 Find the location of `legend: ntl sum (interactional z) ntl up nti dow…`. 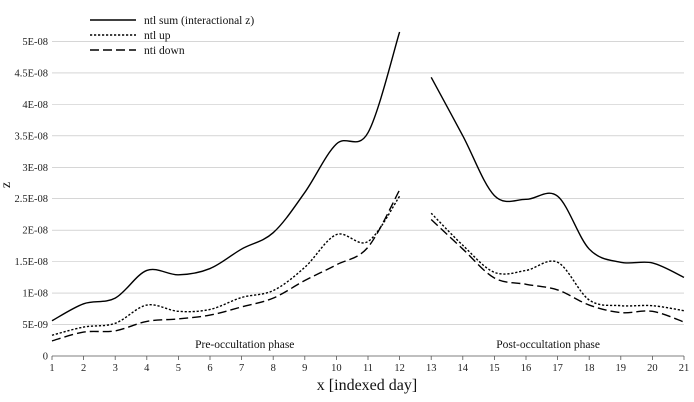

legend: ntl sum (interactional z) ntl up nti dow… is located at coordinates (172, 36).